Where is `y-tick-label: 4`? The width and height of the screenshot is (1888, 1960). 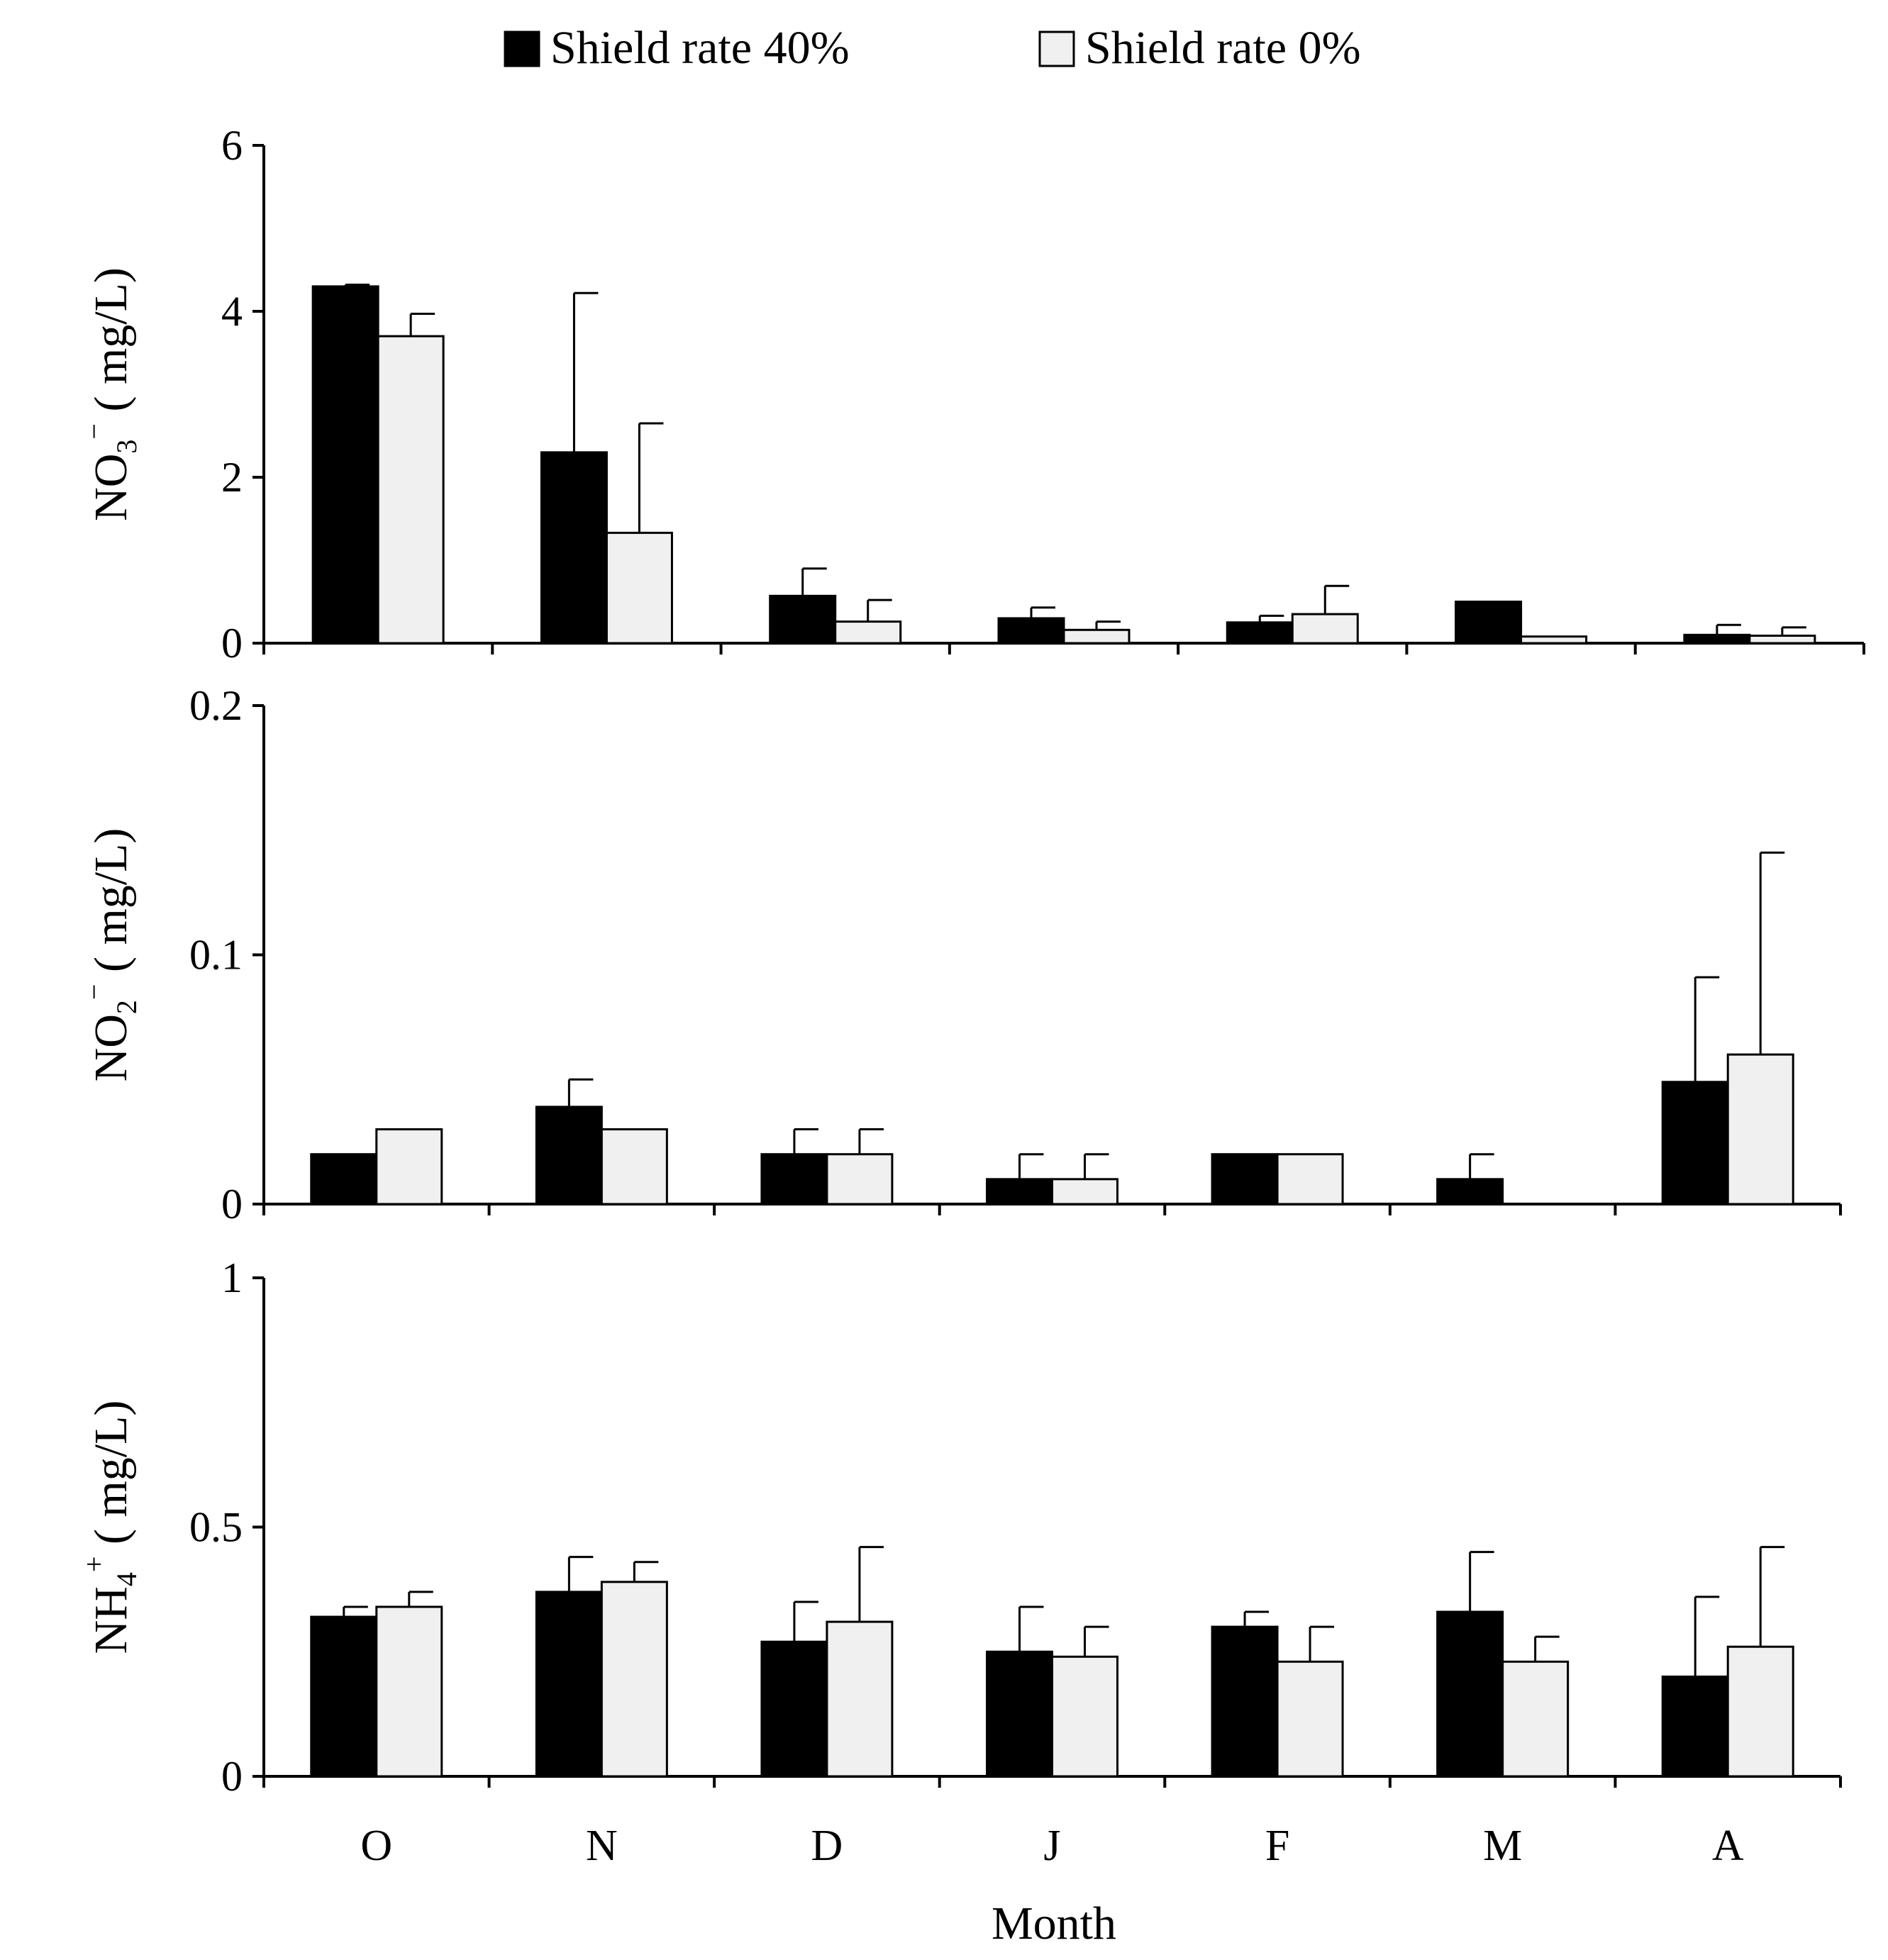
y-tick-label: 4 is located at coordinates (232, 311).